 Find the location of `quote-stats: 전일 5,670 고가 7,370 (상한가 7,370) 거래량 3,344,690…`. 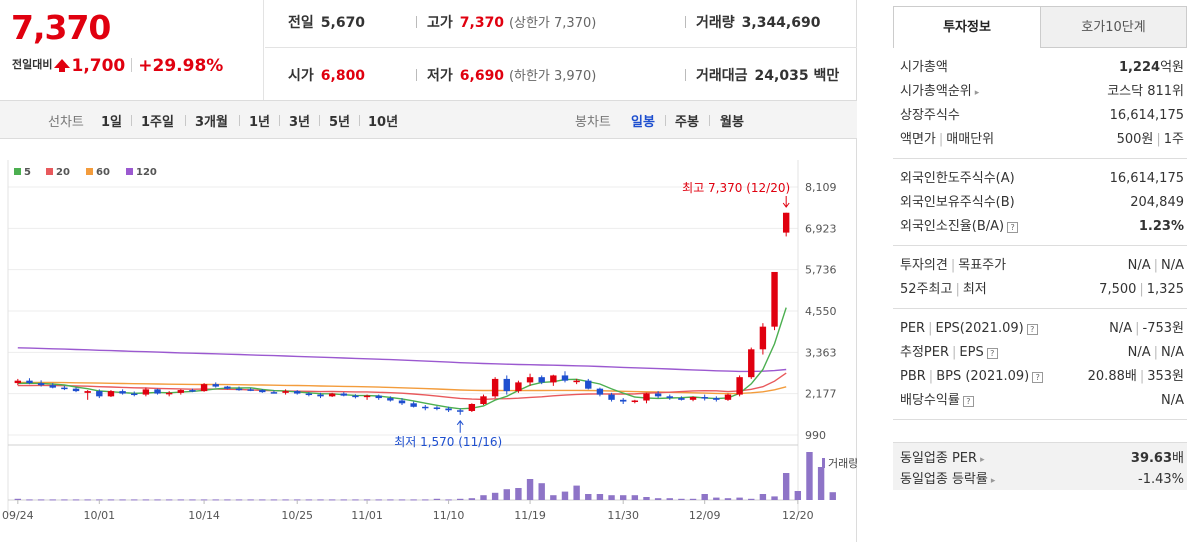

quote-stats: 전일 5,670 고가 7,370 (상한가 7,370) 거래량 3,344,690… is located at coordinates (561, 50).